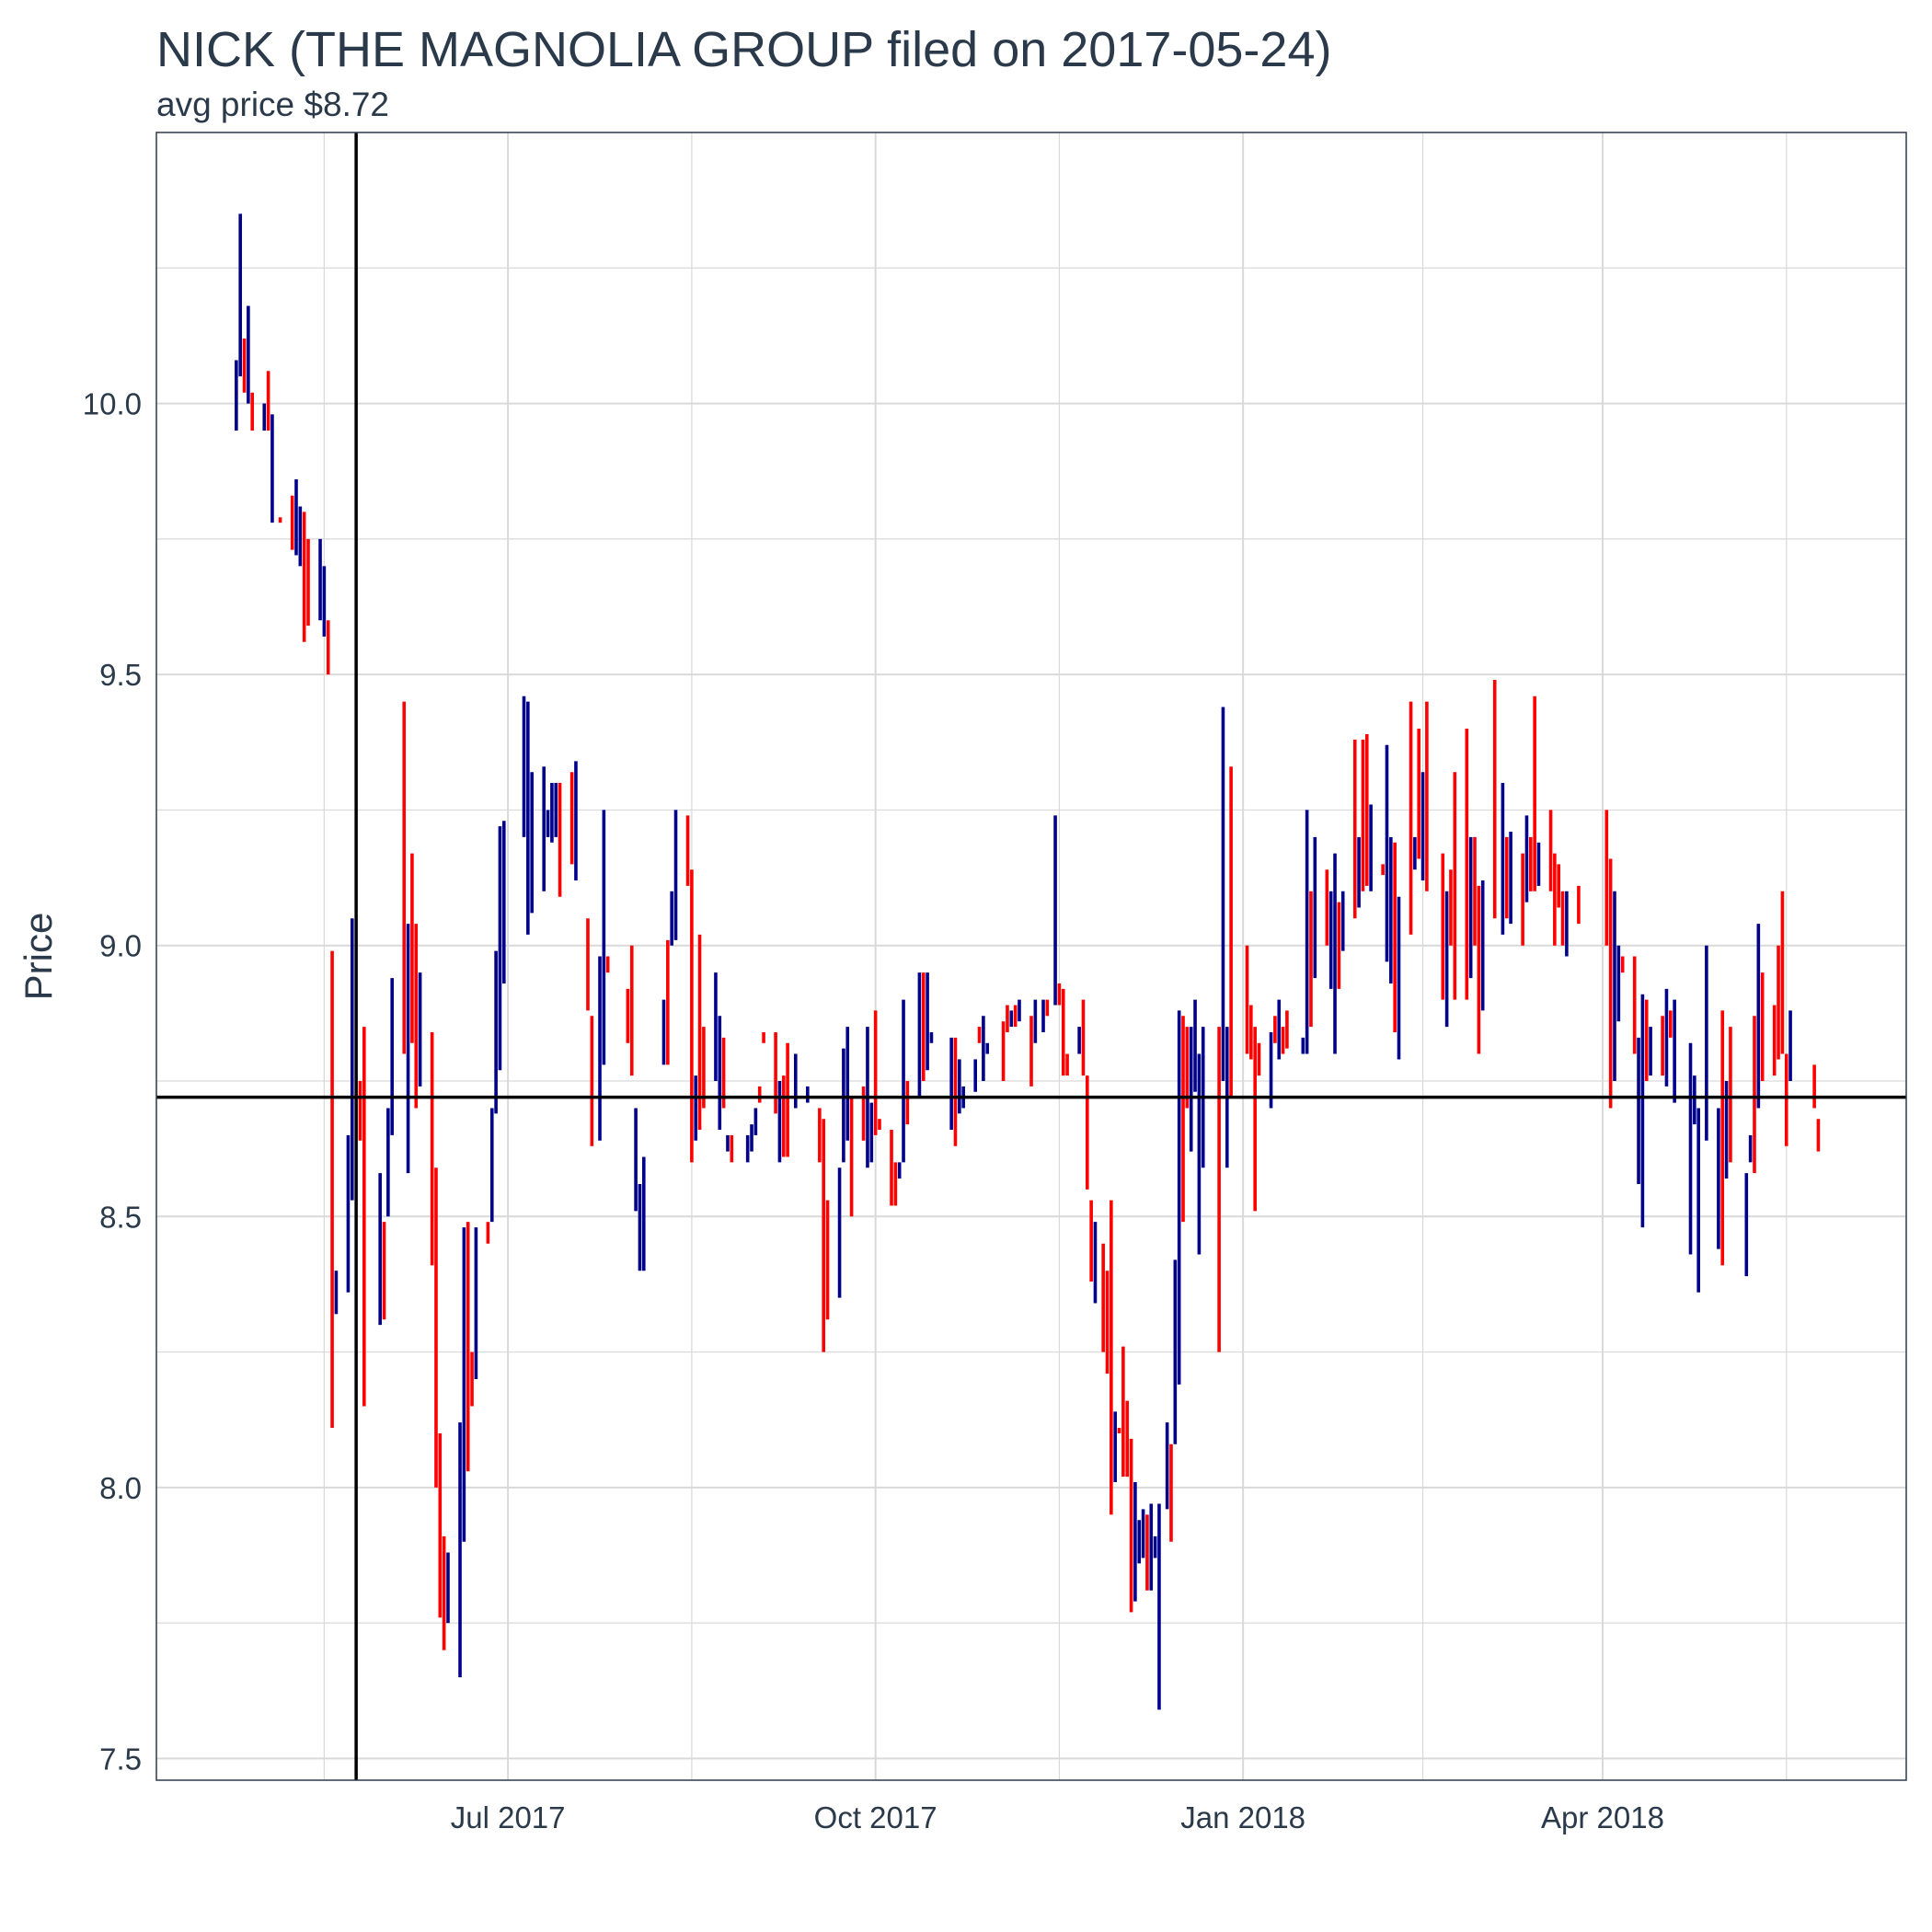 The width and height of the screenshot is (1932, 1932). I want to click on y-tick-label: 9.0, so click(120, 946).